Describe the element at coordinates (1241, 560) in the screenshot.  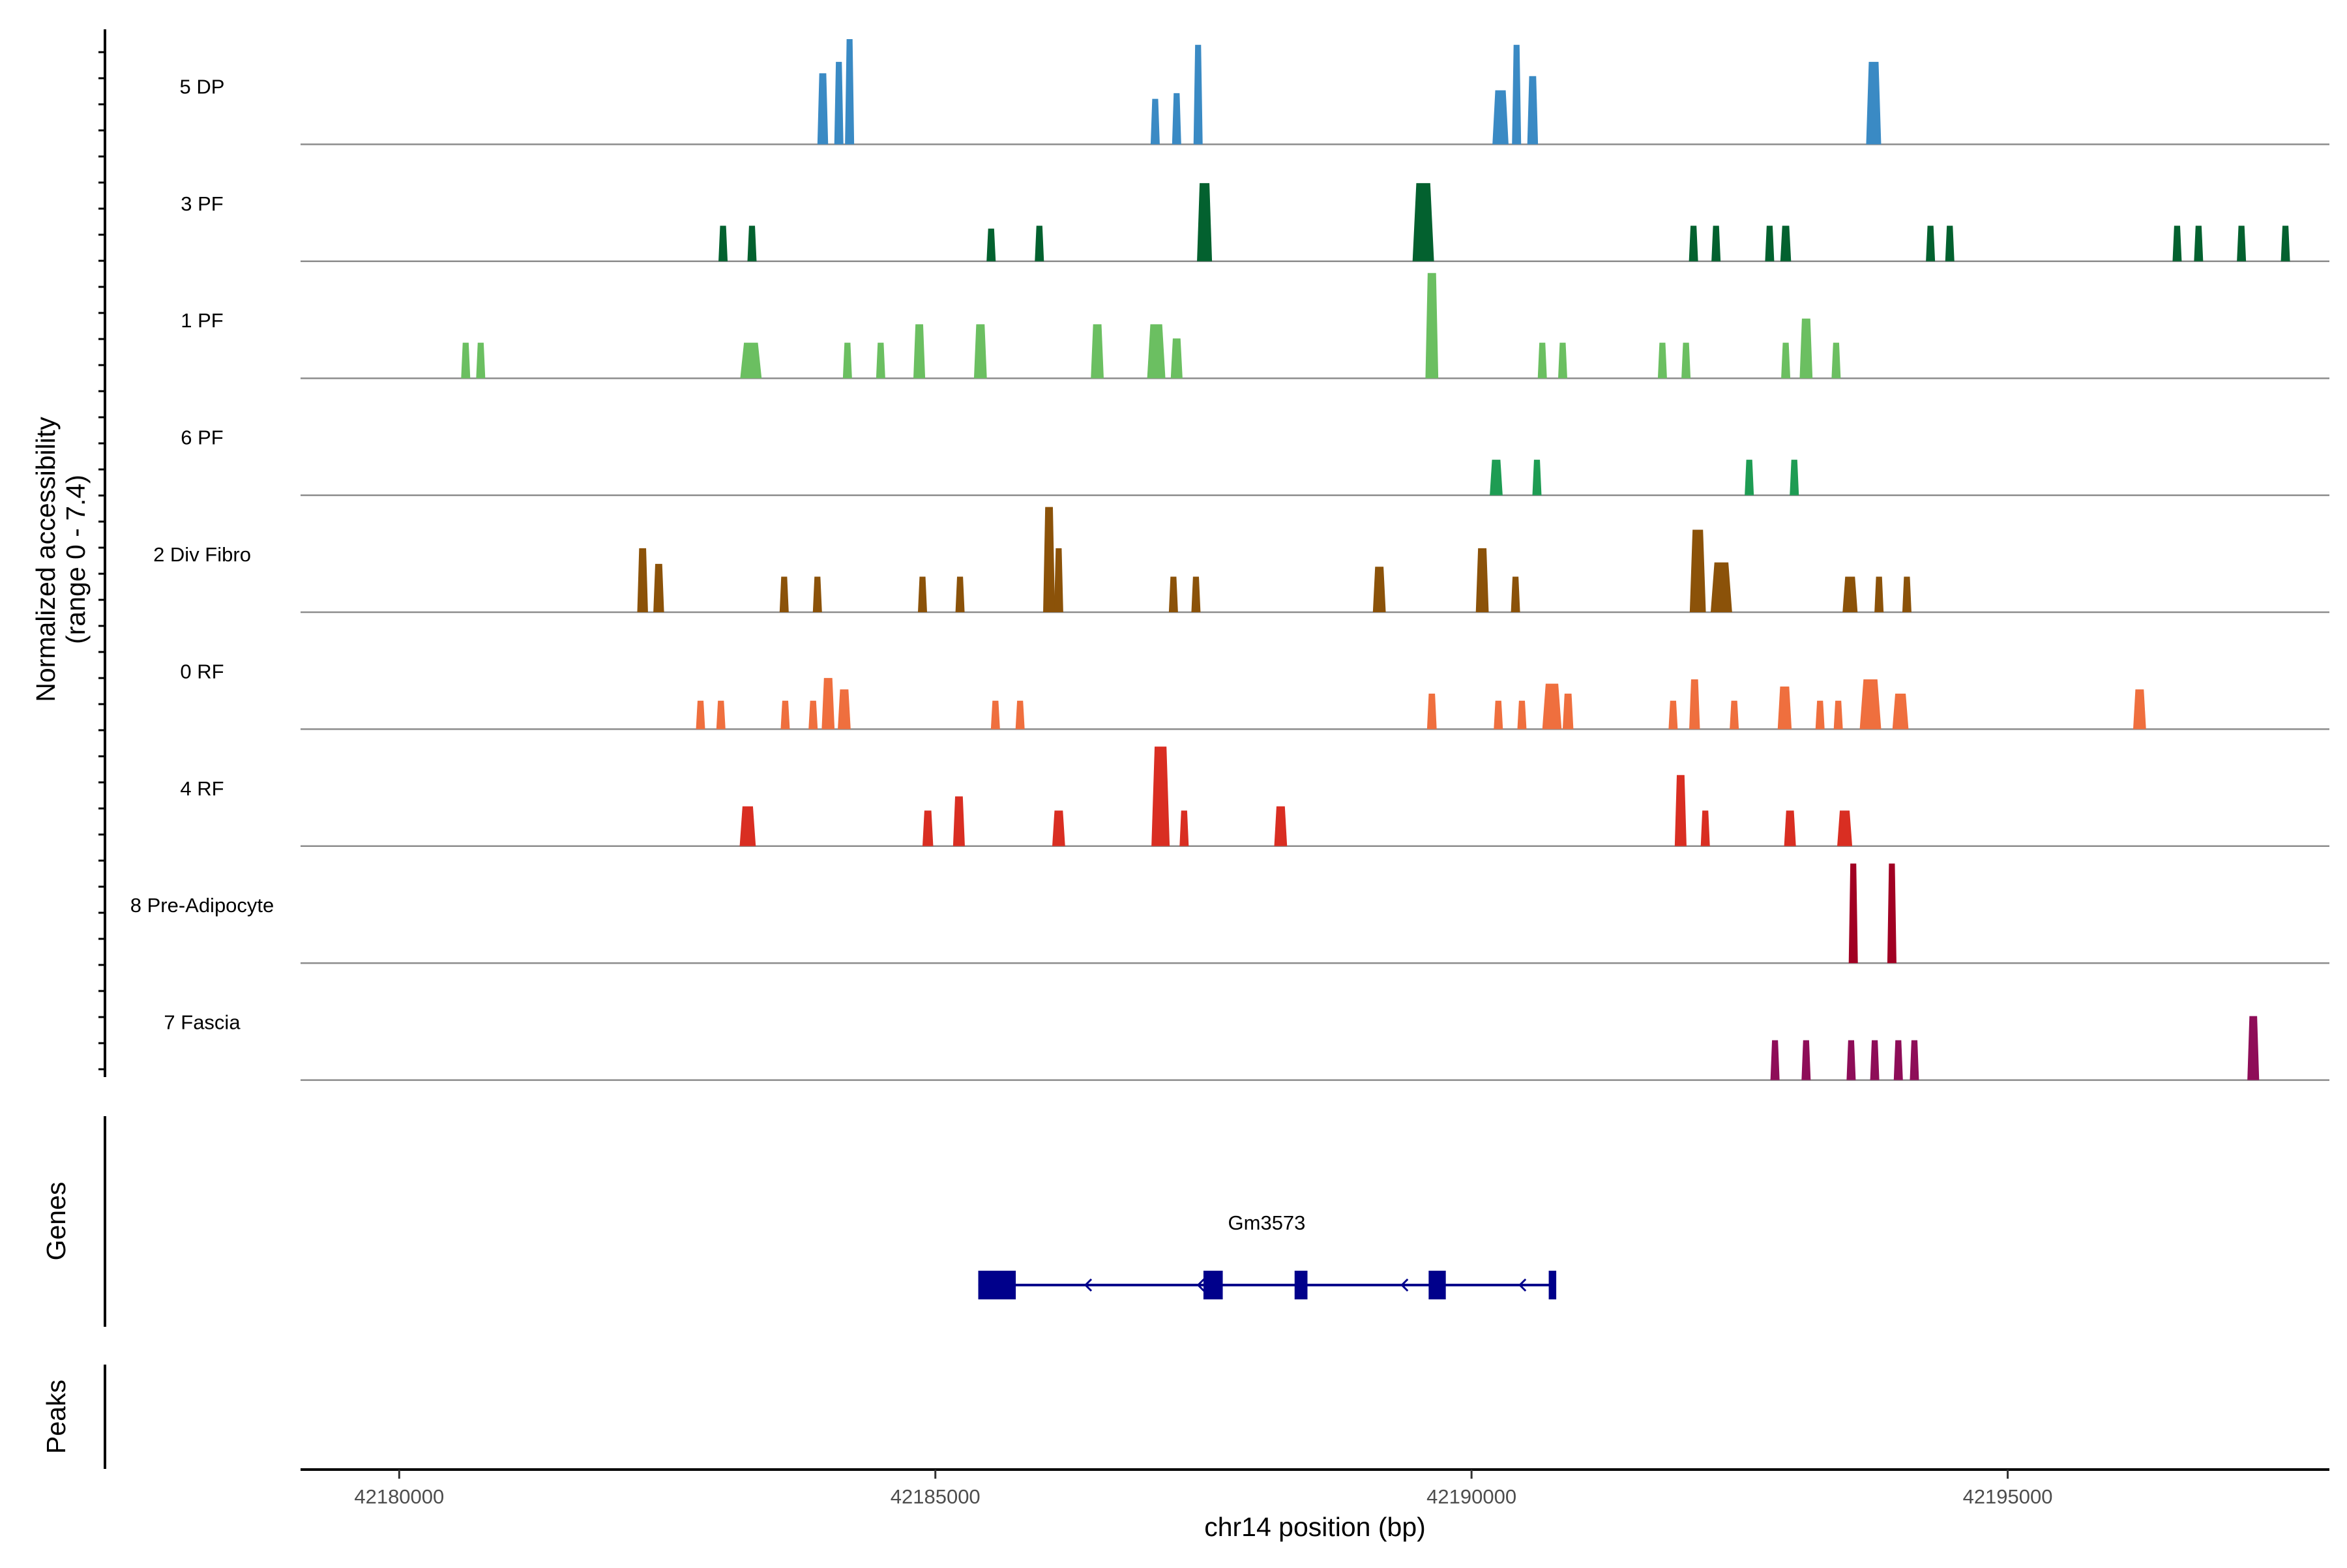
I see `track-2-div-fibro: 2 Div Fibro` at that location.